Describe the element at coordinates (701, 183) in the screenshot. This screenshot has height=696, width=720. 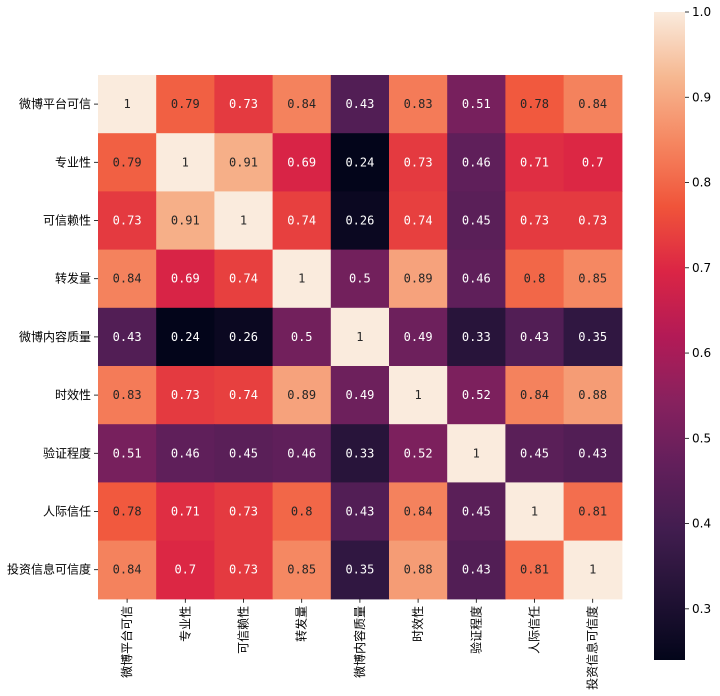
I see `colorbar-tick-label: 0.8` at that location.